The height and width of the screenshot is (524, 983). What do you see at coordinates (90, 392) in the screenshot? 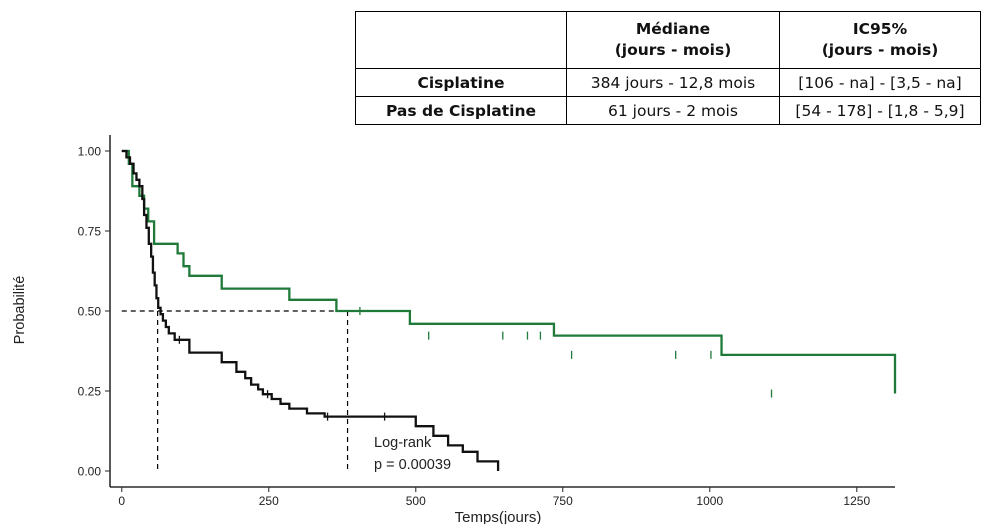
I see `y-tick-label: 0.25` at bounding box center [90, 392].